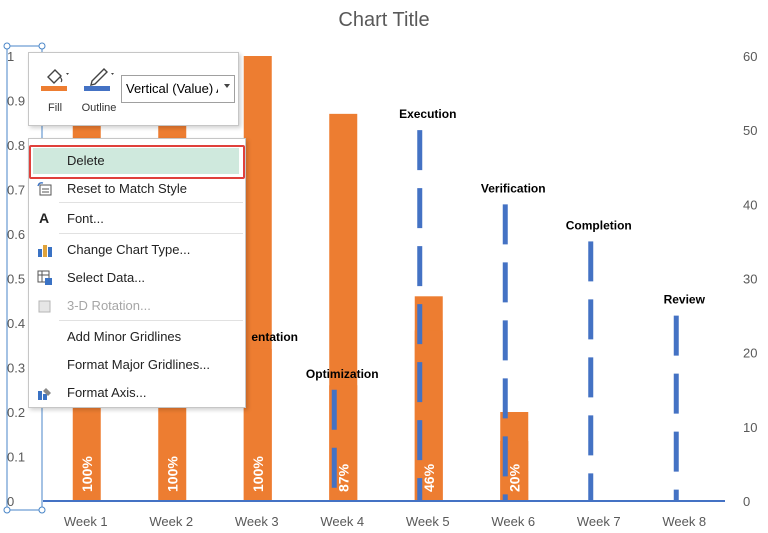 Image resolution: width=768 pixels, height=533 pixels. Describe the element at coordinates (16, 368) in the screenshot. I see `left-tick-label: 0.3` at that location.